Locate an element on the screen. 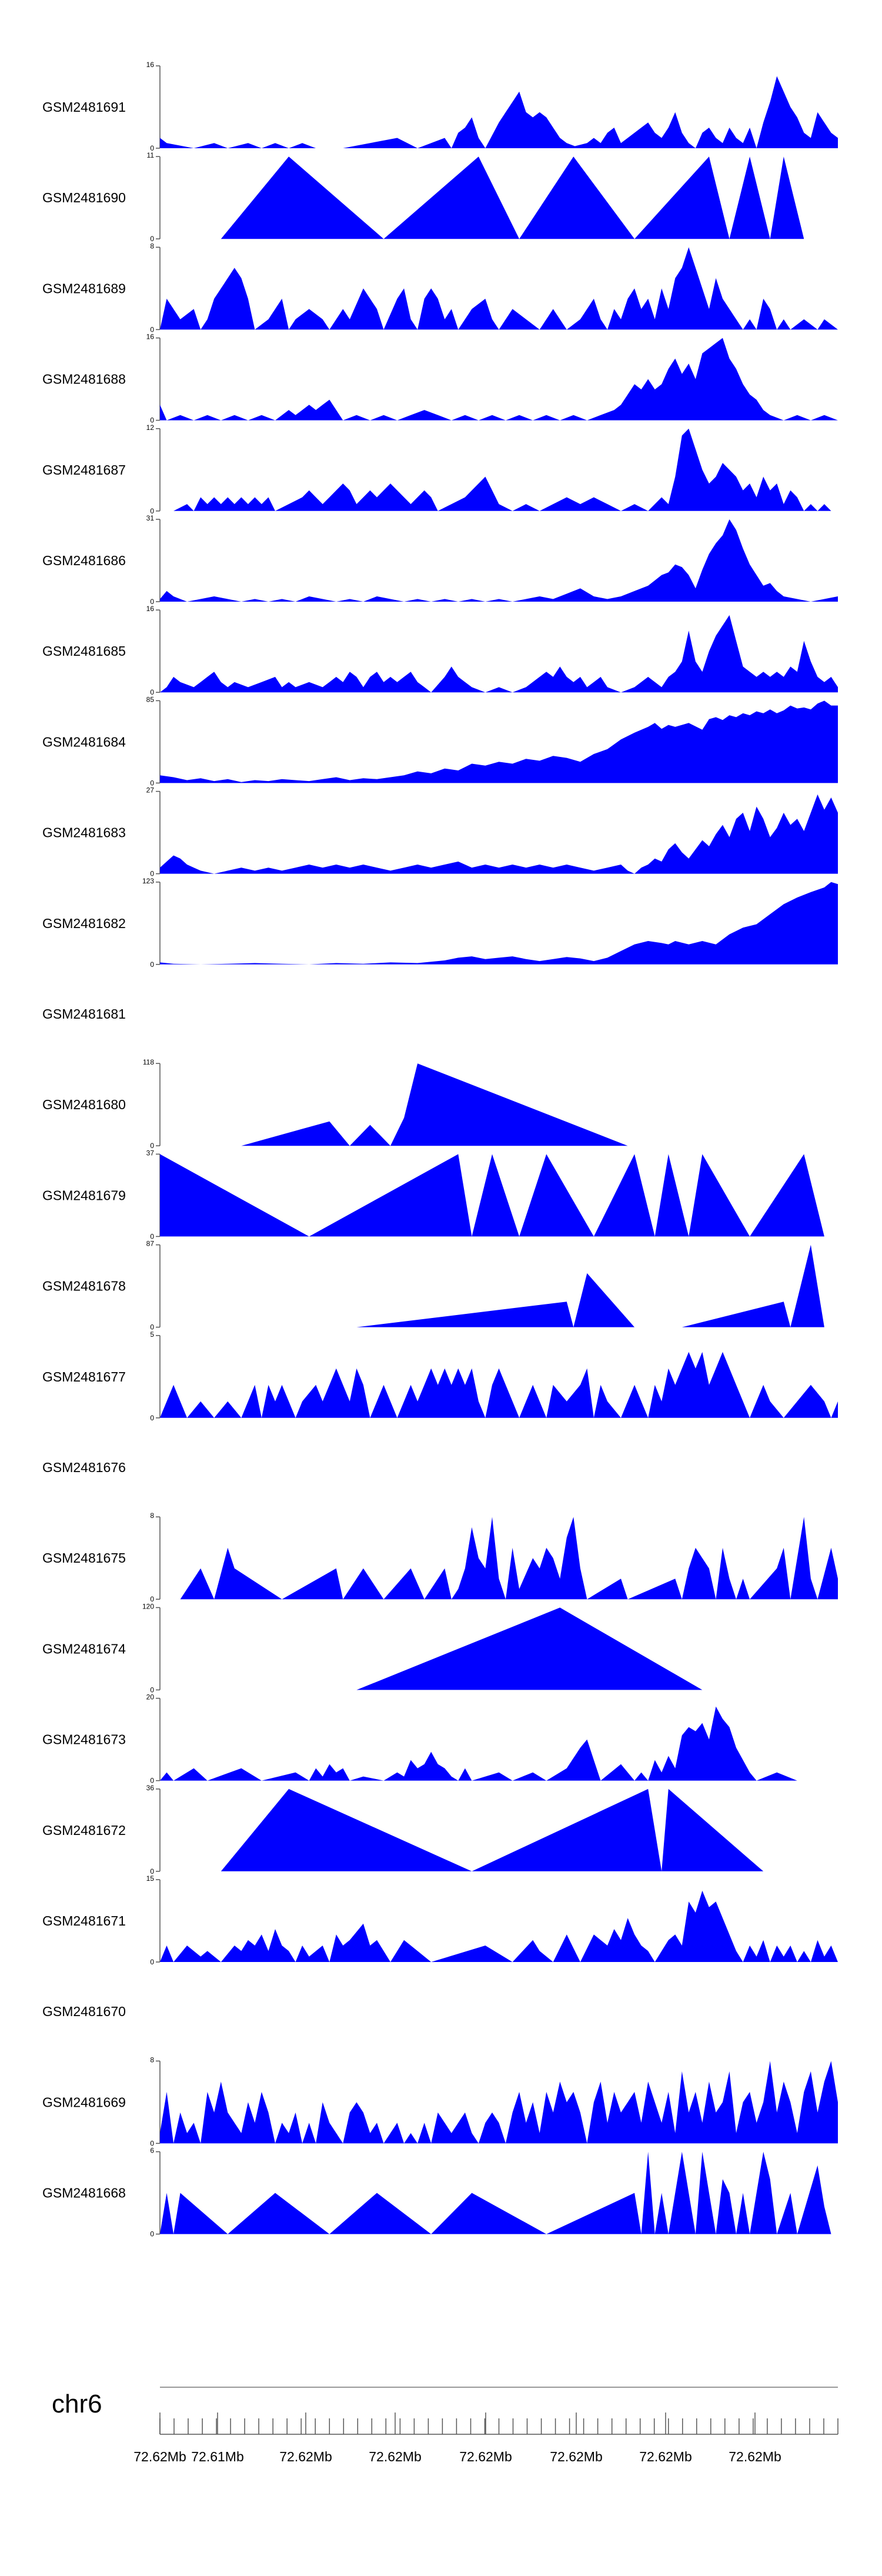 This screenshot has width=882, height=2576. track-label: GSM2481668 is located at coordinates (84, 2193).